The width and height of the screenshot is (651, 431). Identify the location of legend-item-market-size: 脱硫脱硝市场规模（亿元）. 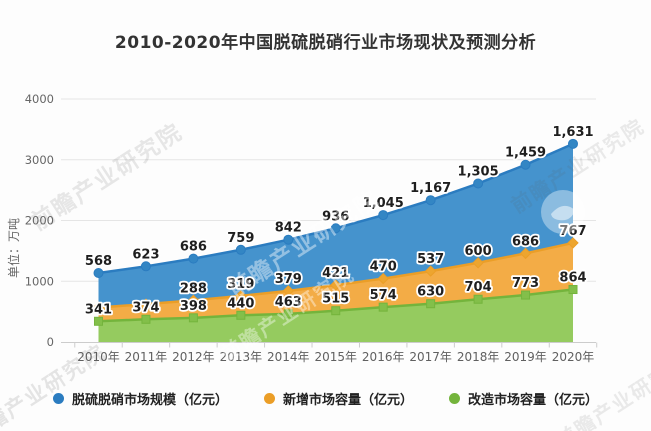
(140, 398).